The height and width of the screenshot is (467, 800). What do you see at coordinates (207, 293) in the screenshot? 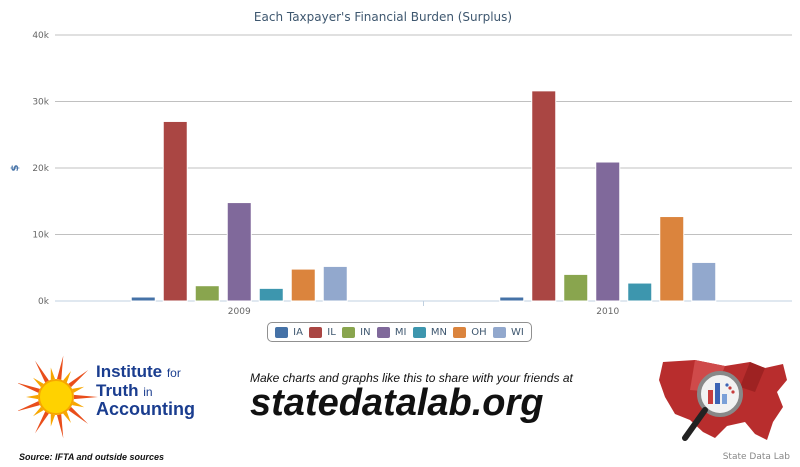
I see `bar-in-2009` at bounding box center [207, 293].